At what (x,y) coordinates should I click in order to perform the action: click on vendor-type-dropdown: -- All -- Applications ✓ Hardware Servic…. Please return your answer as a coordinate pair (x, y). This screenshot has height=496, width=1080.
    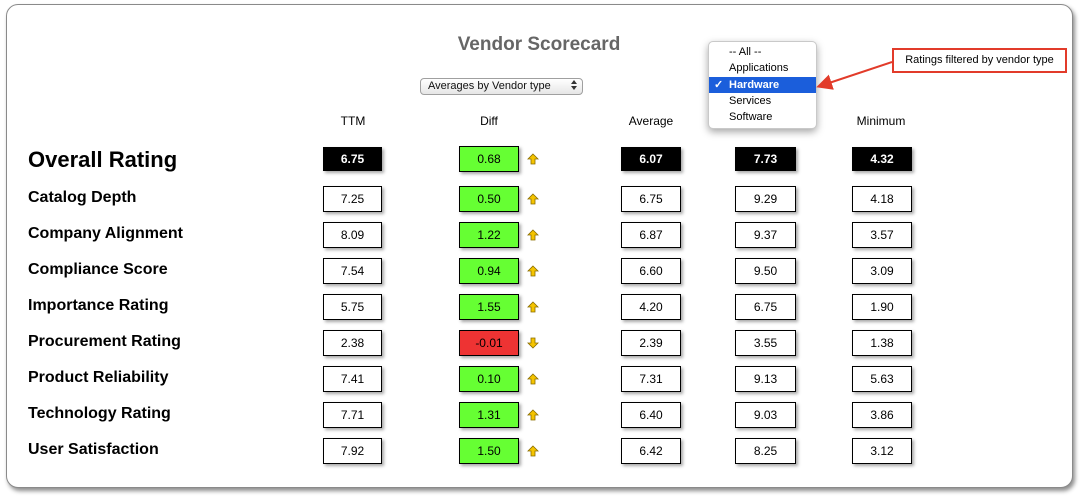
    Looking at the image, I should click on (762, 85).